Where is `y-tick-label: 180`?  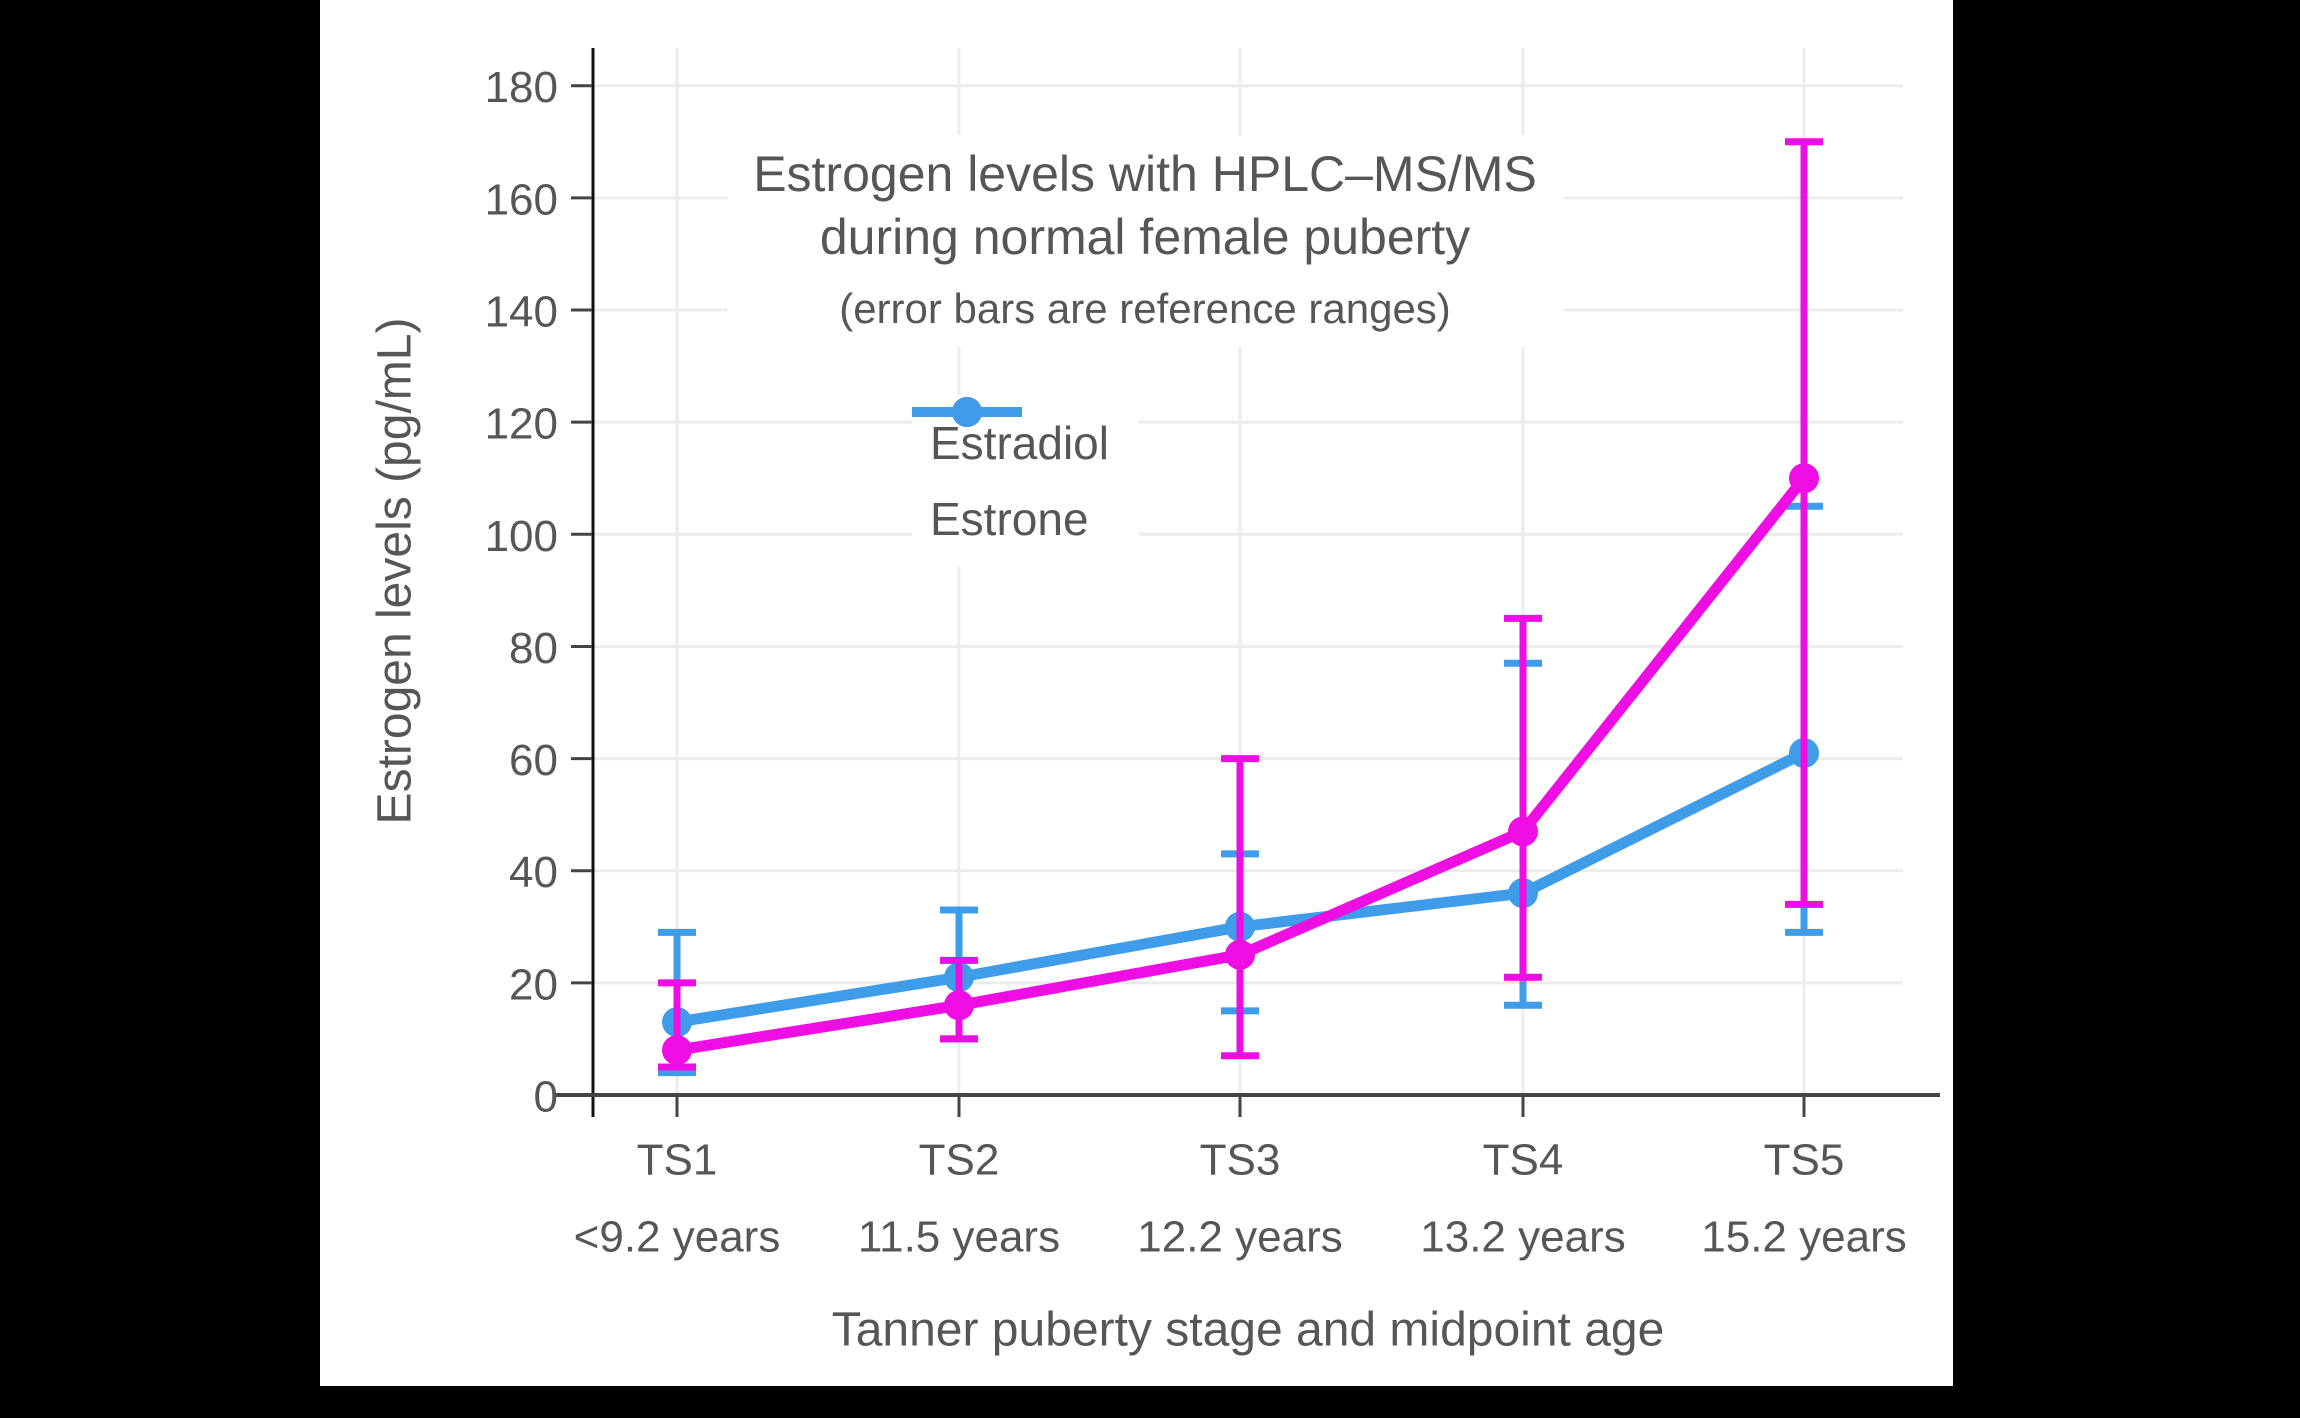
y-tick-label: 180 is located at coordinates (521, 87).